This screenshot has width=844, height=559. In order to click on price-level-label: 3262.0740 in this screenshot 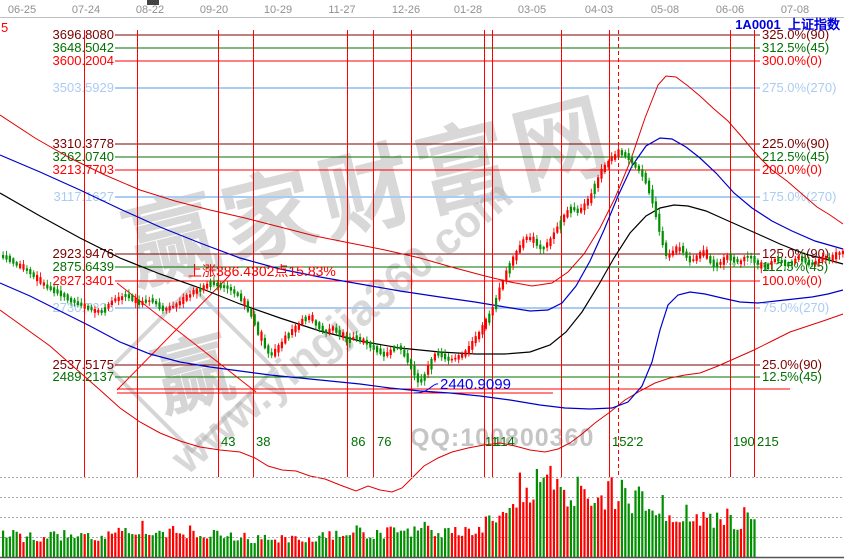, I will do `click(83, 156)`.